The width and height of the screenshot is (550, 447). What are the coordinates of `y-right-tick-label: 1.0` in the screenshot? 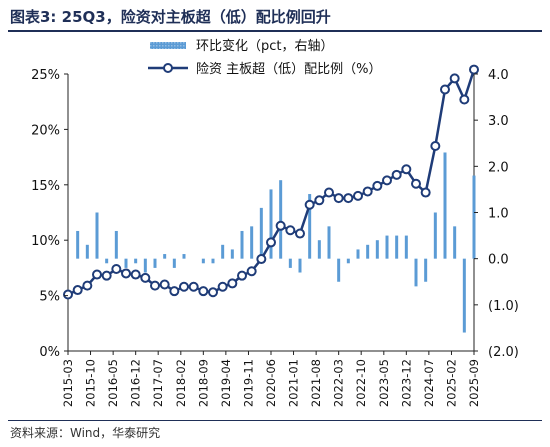 It's located at (498, 214).